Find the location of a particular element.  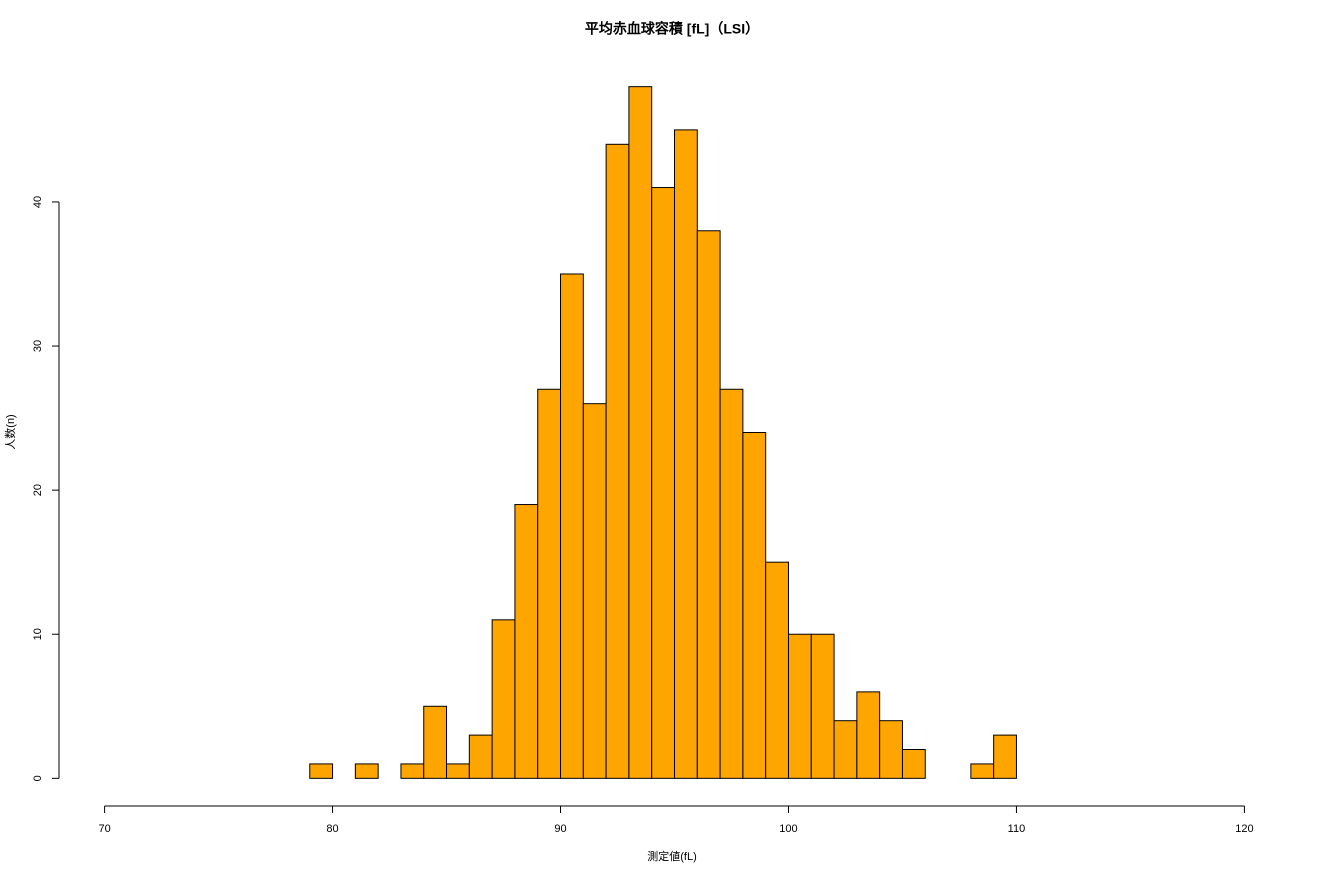

y-tick-label: 30 is located at coordinates (38, 346).